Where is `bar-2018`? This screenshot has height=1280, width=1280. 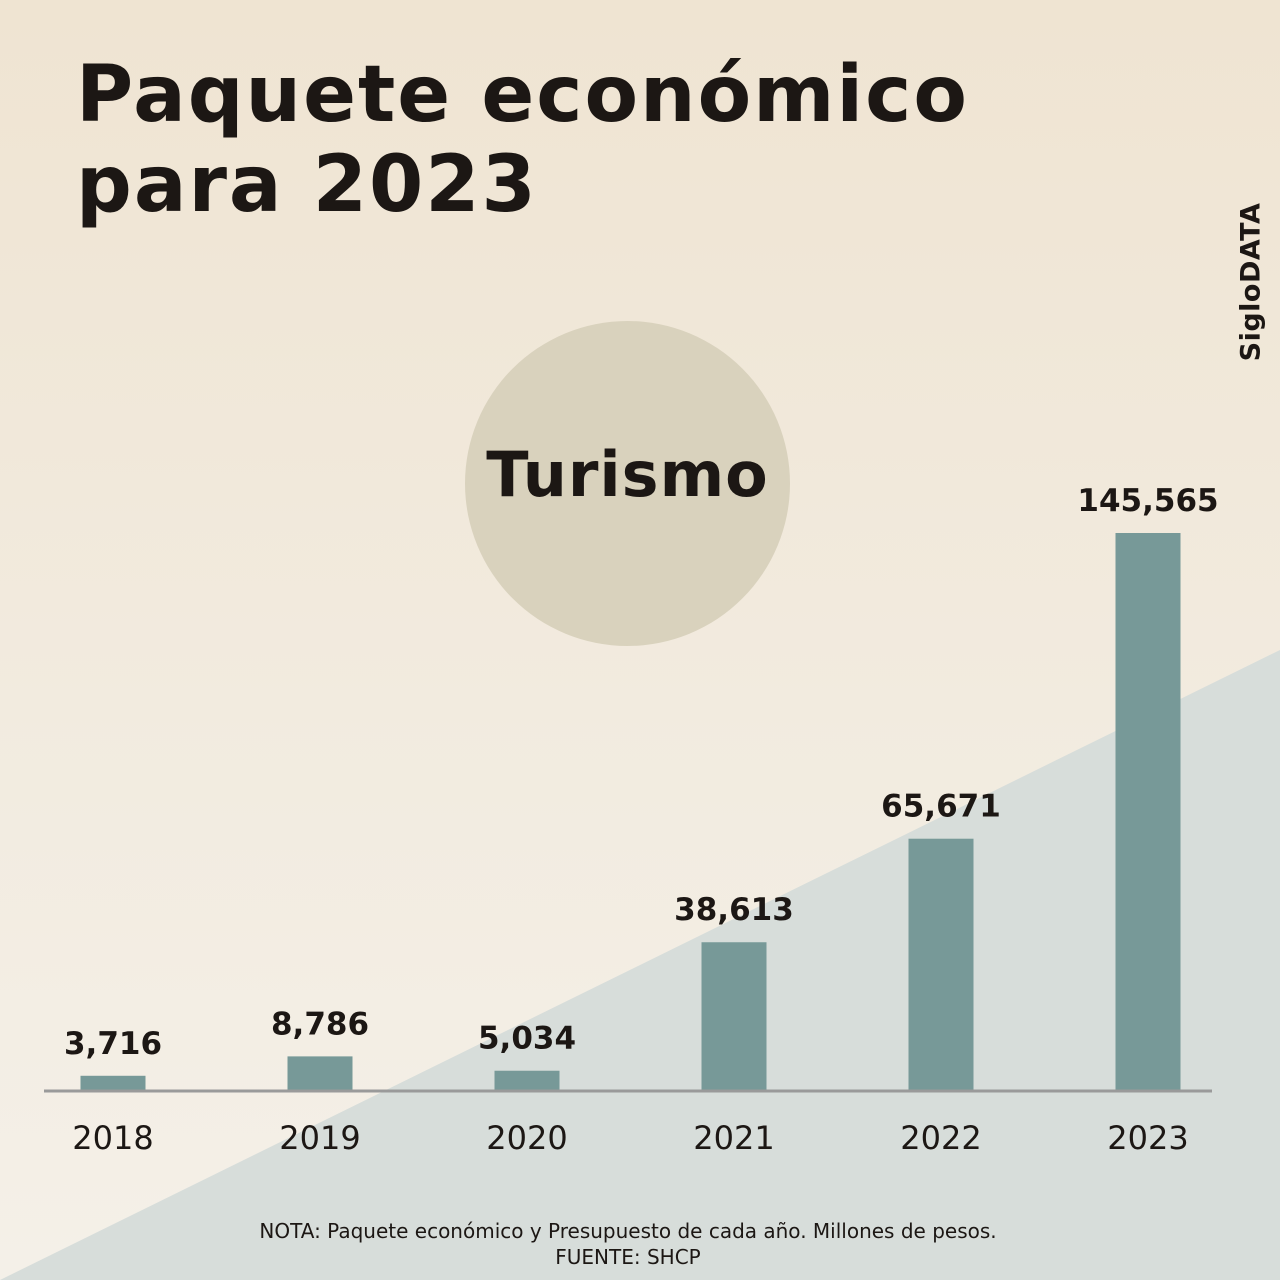
bar-2018 is located at coordinates (113, 1082).